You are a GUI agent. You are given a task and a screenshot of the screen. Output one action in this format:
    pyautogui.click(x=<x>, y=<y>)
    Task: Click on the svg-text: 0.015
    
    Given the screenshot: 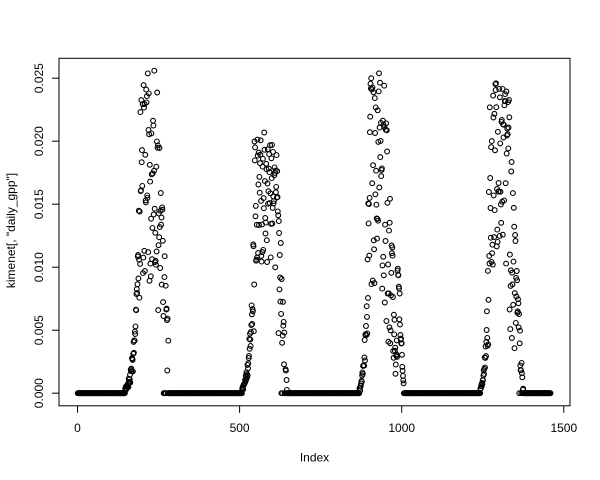 What is the action you would take?
    pyautogui.click(x=39, y=204)
    